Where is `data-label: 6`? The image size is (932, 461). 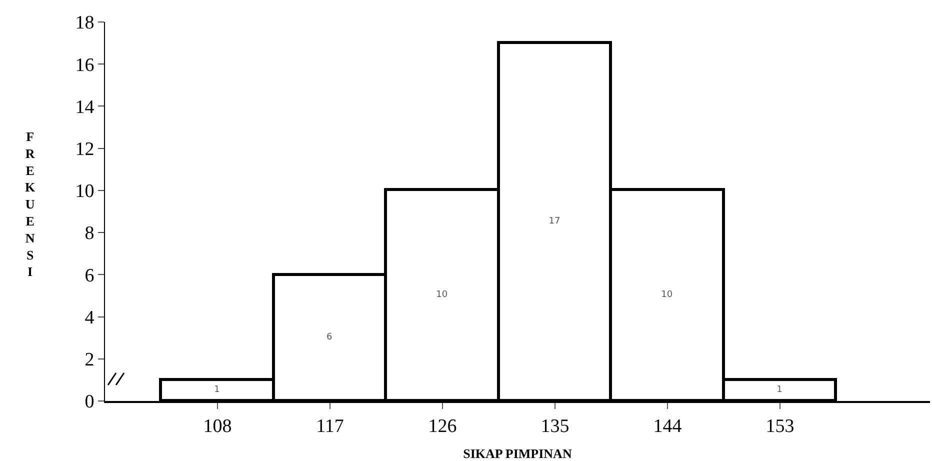
data-label: 6 is located at coordinates (329, 337).